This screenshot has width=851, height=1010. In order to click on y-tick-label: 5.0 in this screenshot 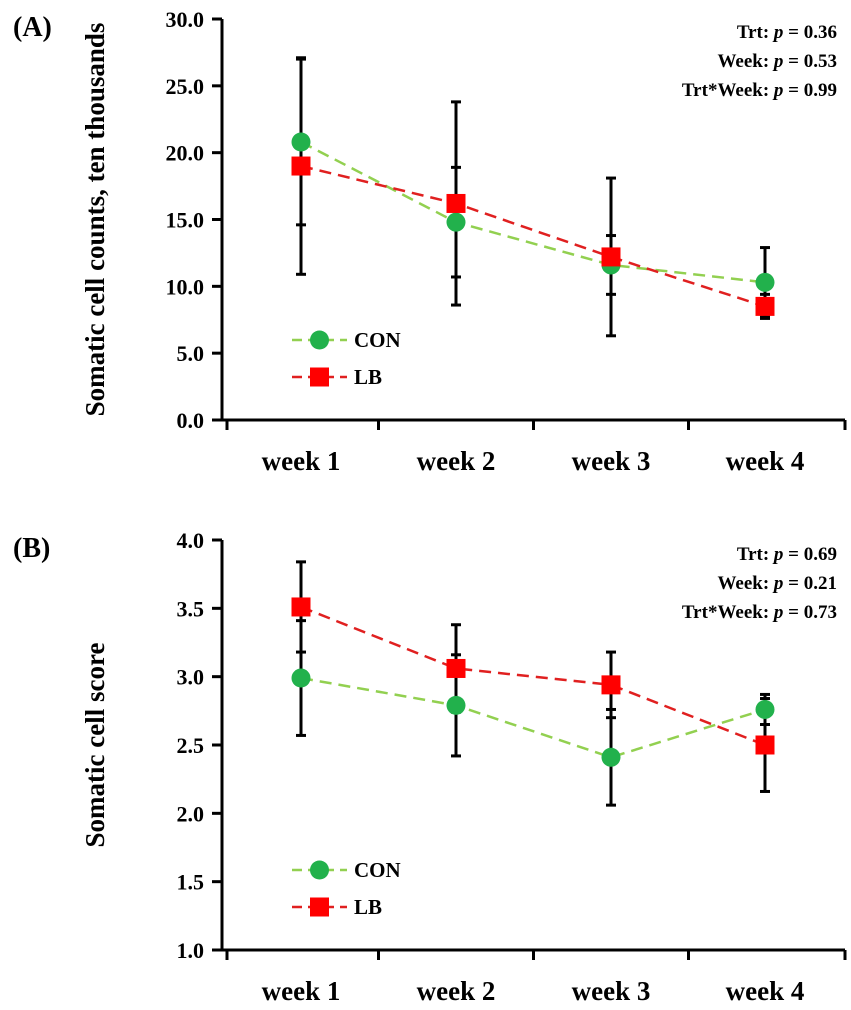, I will do `click(191, 353)`.